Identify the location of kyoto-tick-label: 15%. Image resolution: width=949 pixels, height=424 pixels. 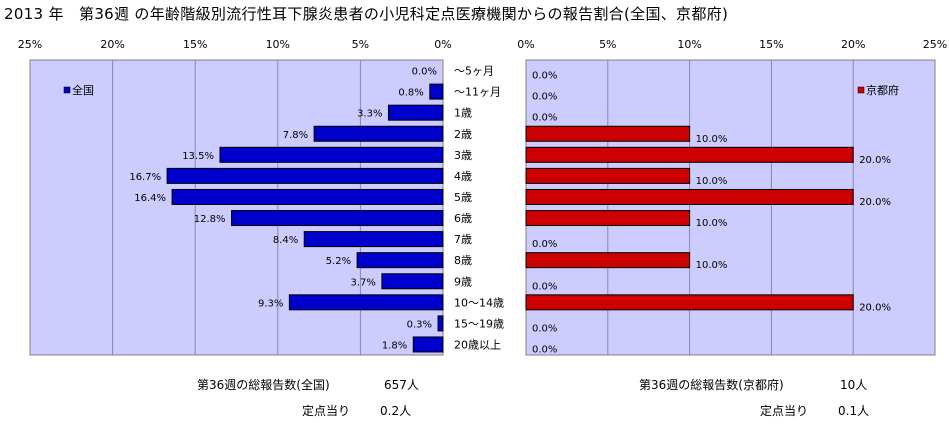
(771, 44).